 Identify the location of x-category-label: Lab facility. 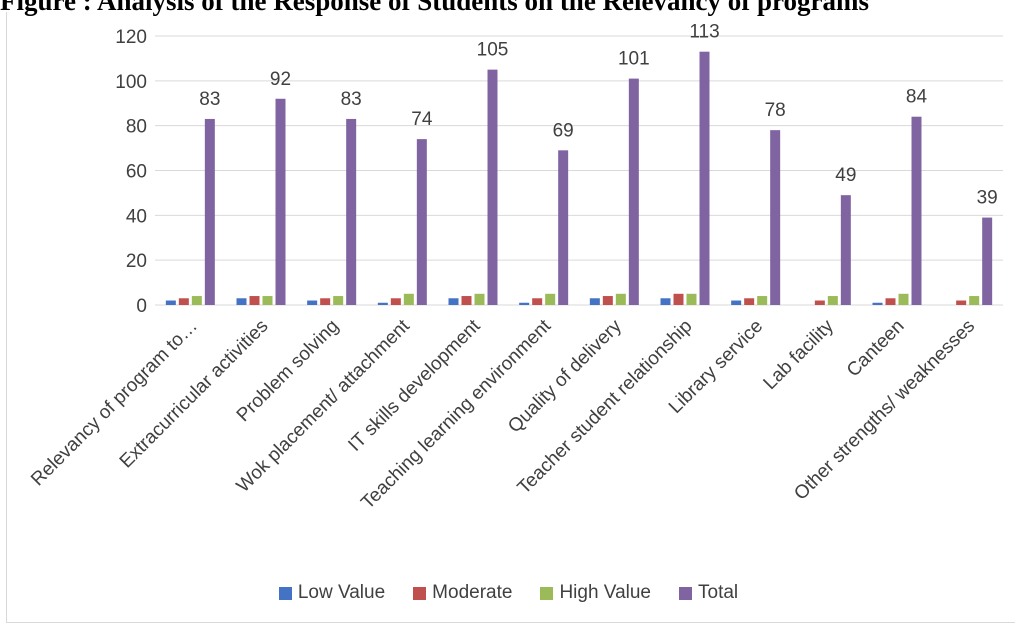
(799, 354).